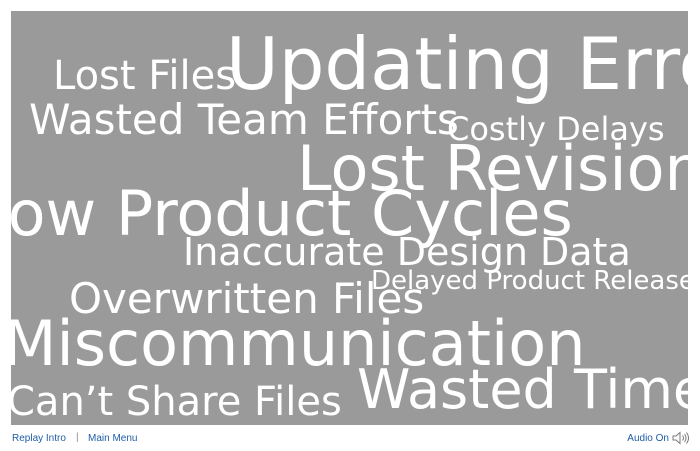  I want to click on word-wasted-time: Wasted Time, so click(522, 389).